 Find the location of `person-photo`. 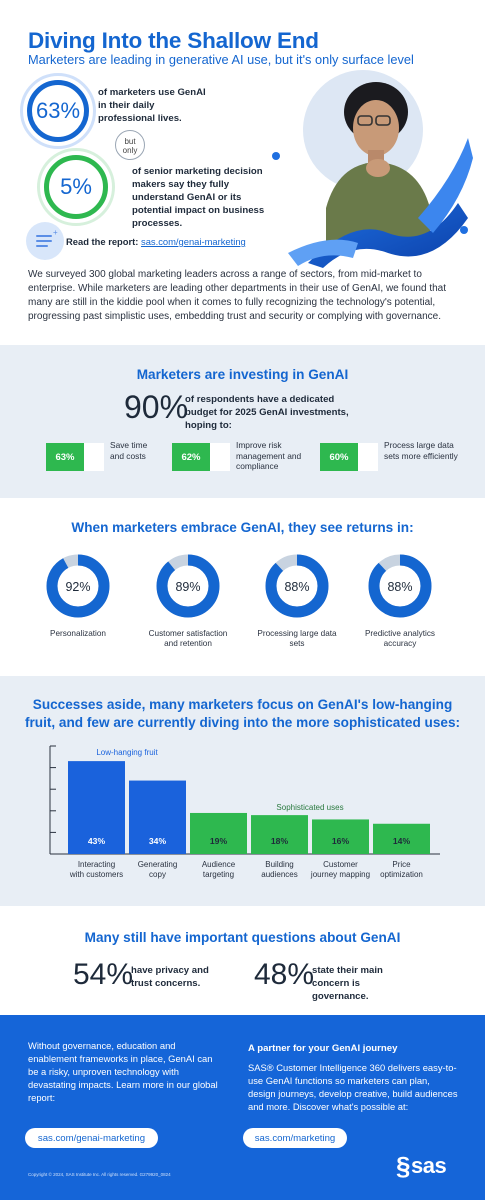

person-photo is located at coordinates (372, 169).